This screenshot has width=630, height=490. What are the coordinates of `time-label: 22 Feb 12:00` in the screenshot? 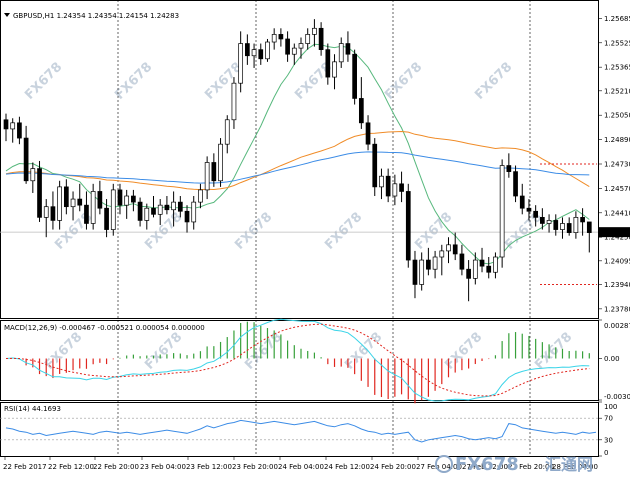 It's located at (71, 467).